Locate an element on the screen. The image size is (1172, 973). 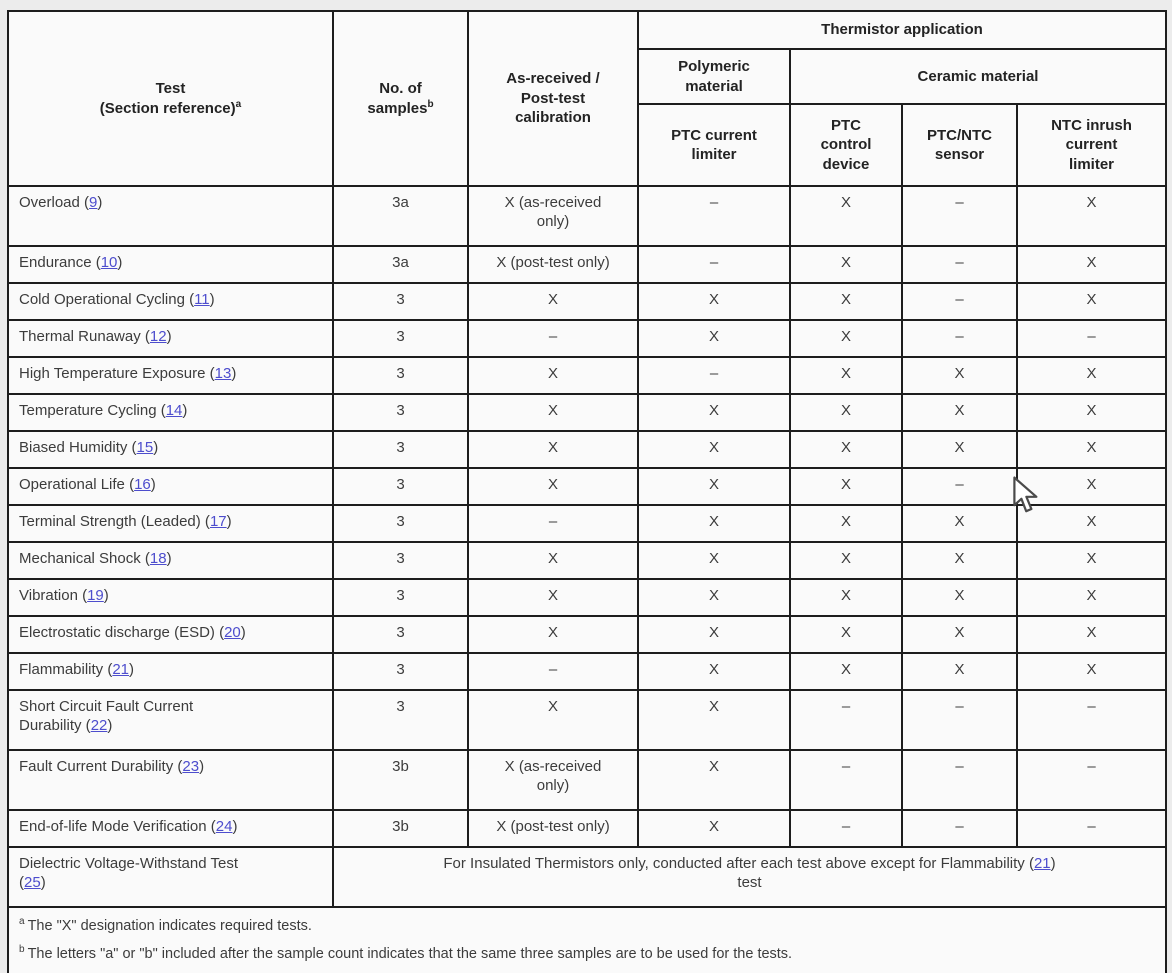
section-ref-link: 24 is located at coordinates (224, 826).